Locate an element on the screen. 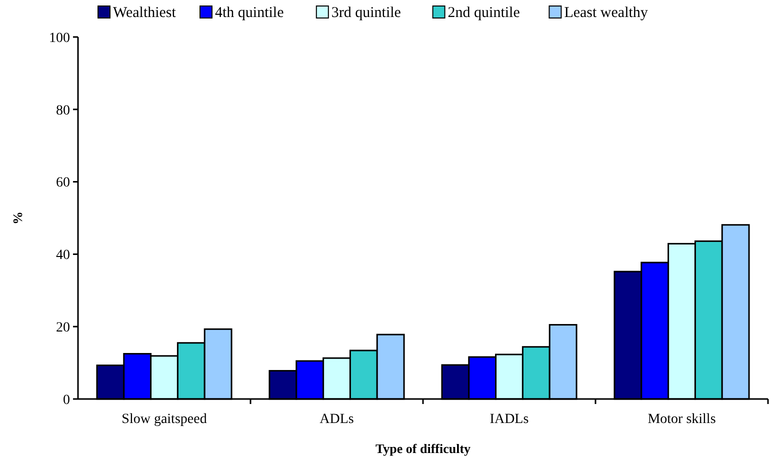 Image resolution: width=783 pixels, height=459 pixels. y-tick-label: 80 is located at coordinates (63, 110).